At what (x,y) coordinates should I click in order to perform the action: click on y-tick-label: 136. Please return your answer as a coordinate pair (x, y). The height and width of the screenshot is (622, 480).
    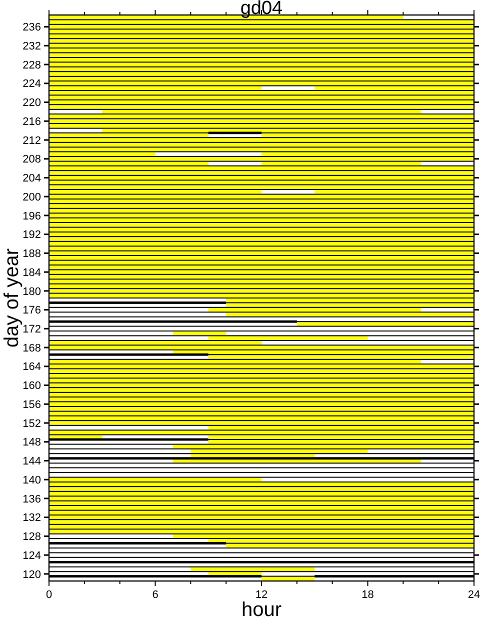
    Looking at the image, I should click on (31, 499).